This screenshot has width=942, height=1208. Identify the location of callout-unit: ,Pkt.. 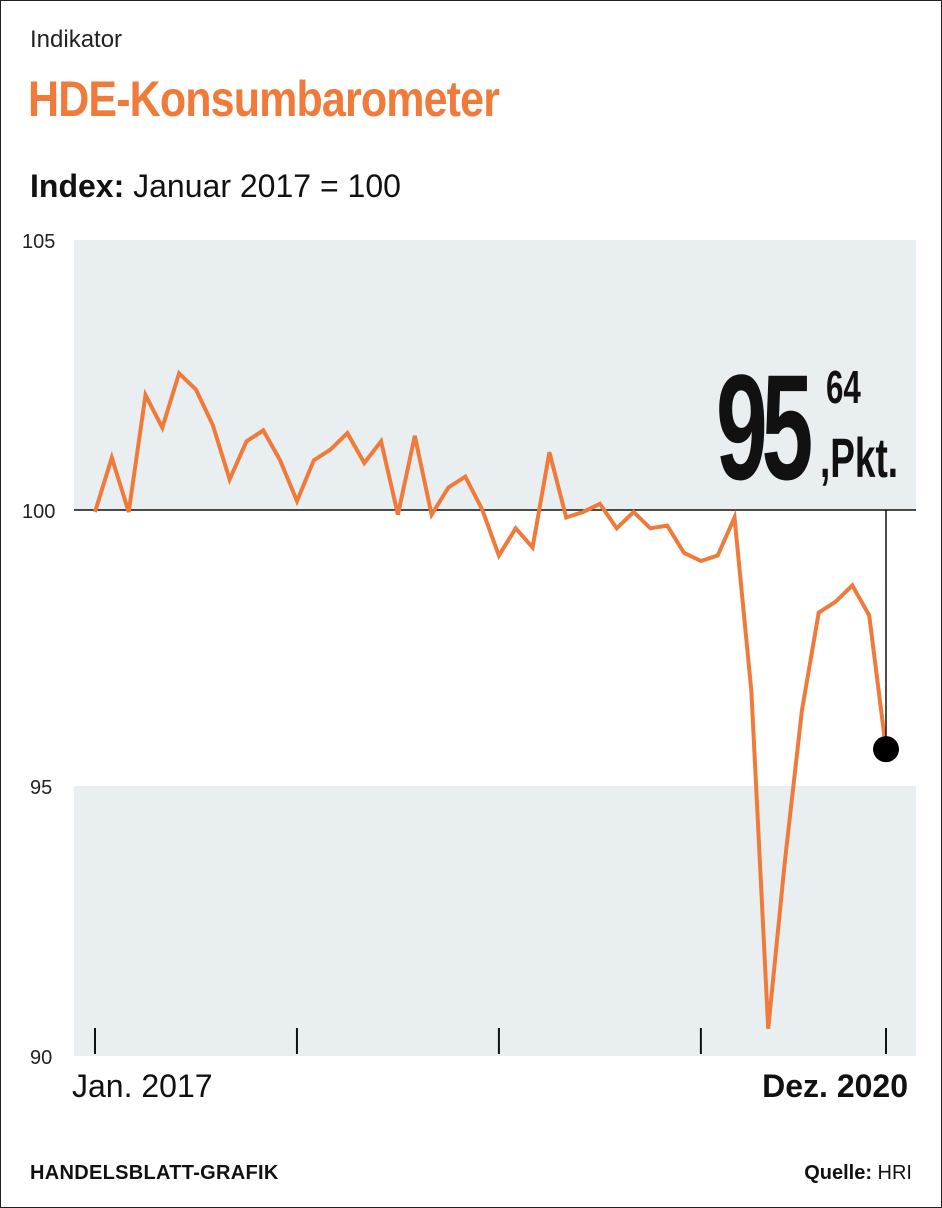
(859, 457).